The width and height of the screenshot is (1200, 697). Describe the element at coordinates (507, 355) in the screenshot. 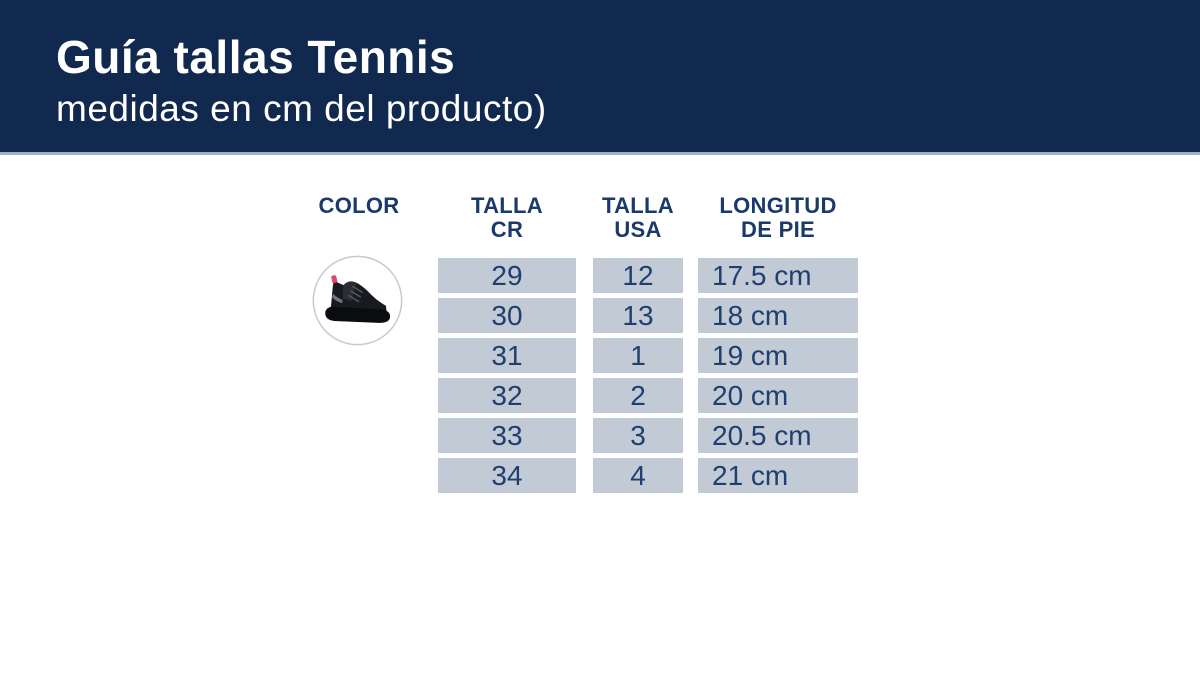

I see `table-cell-talla-cr: 31` at that location.